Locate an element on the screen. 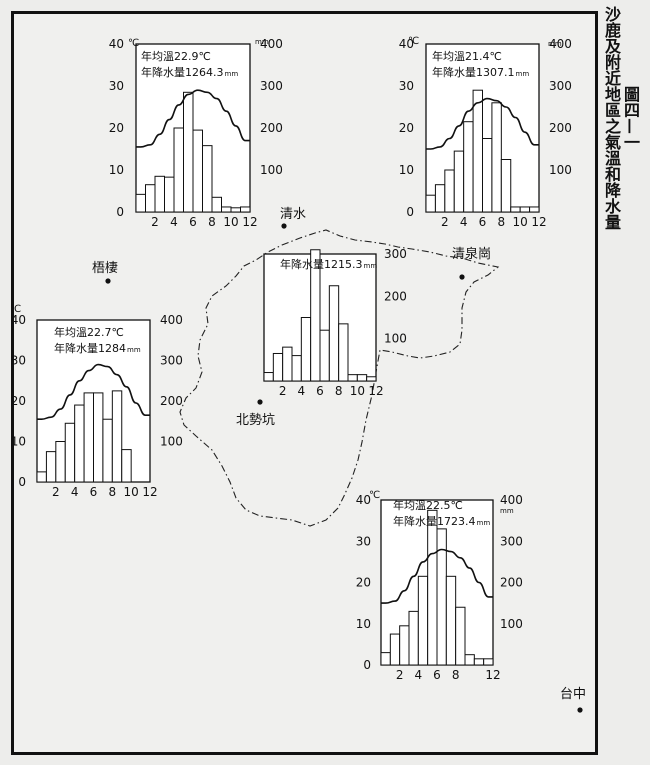  climate-chart-2: 100 200 300 2 4 6 8 10 12 年降水量1215.3mm is located at coordinates (335, 322).